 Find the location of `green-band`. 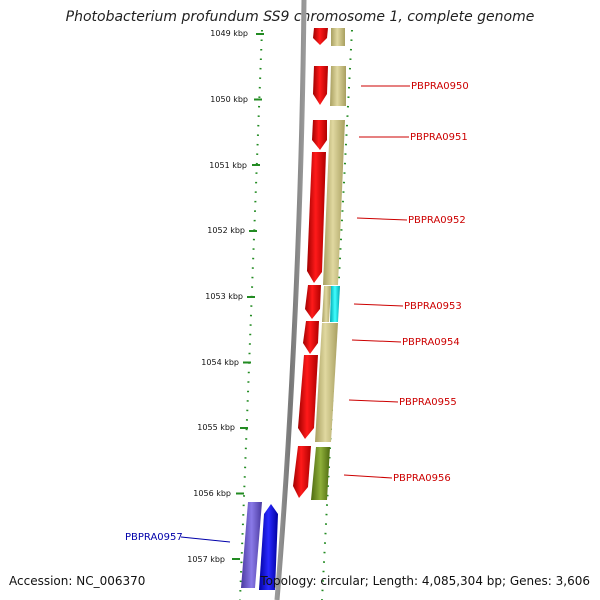

green-band is located at coordinates (320, 473).